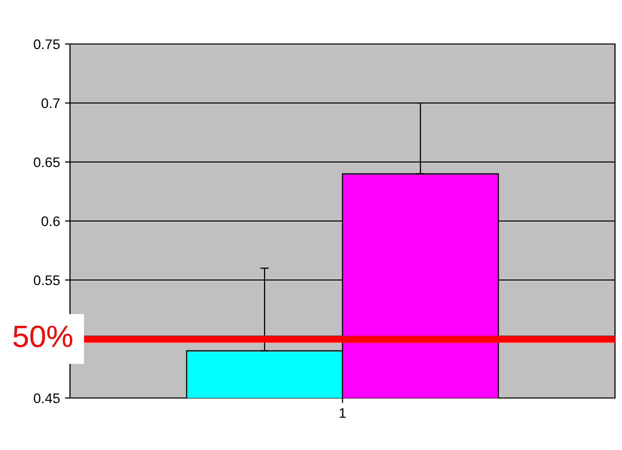 This screenshot has height=450, width=622. Describe the element at coordinates (47, 44) in the screenshot. I see `y-tick-label: 0.75` at that location.